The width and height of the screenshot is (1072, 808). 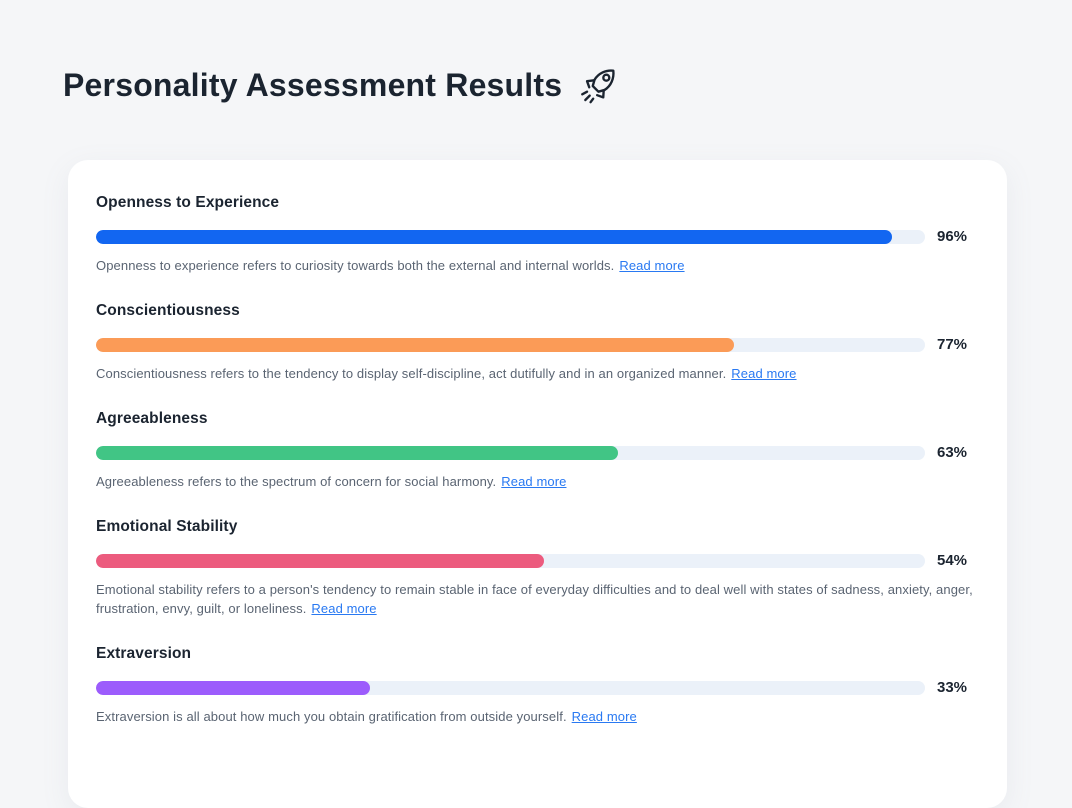 I want to click on trait-bar-row: 77%, so click(x=537, y=344).